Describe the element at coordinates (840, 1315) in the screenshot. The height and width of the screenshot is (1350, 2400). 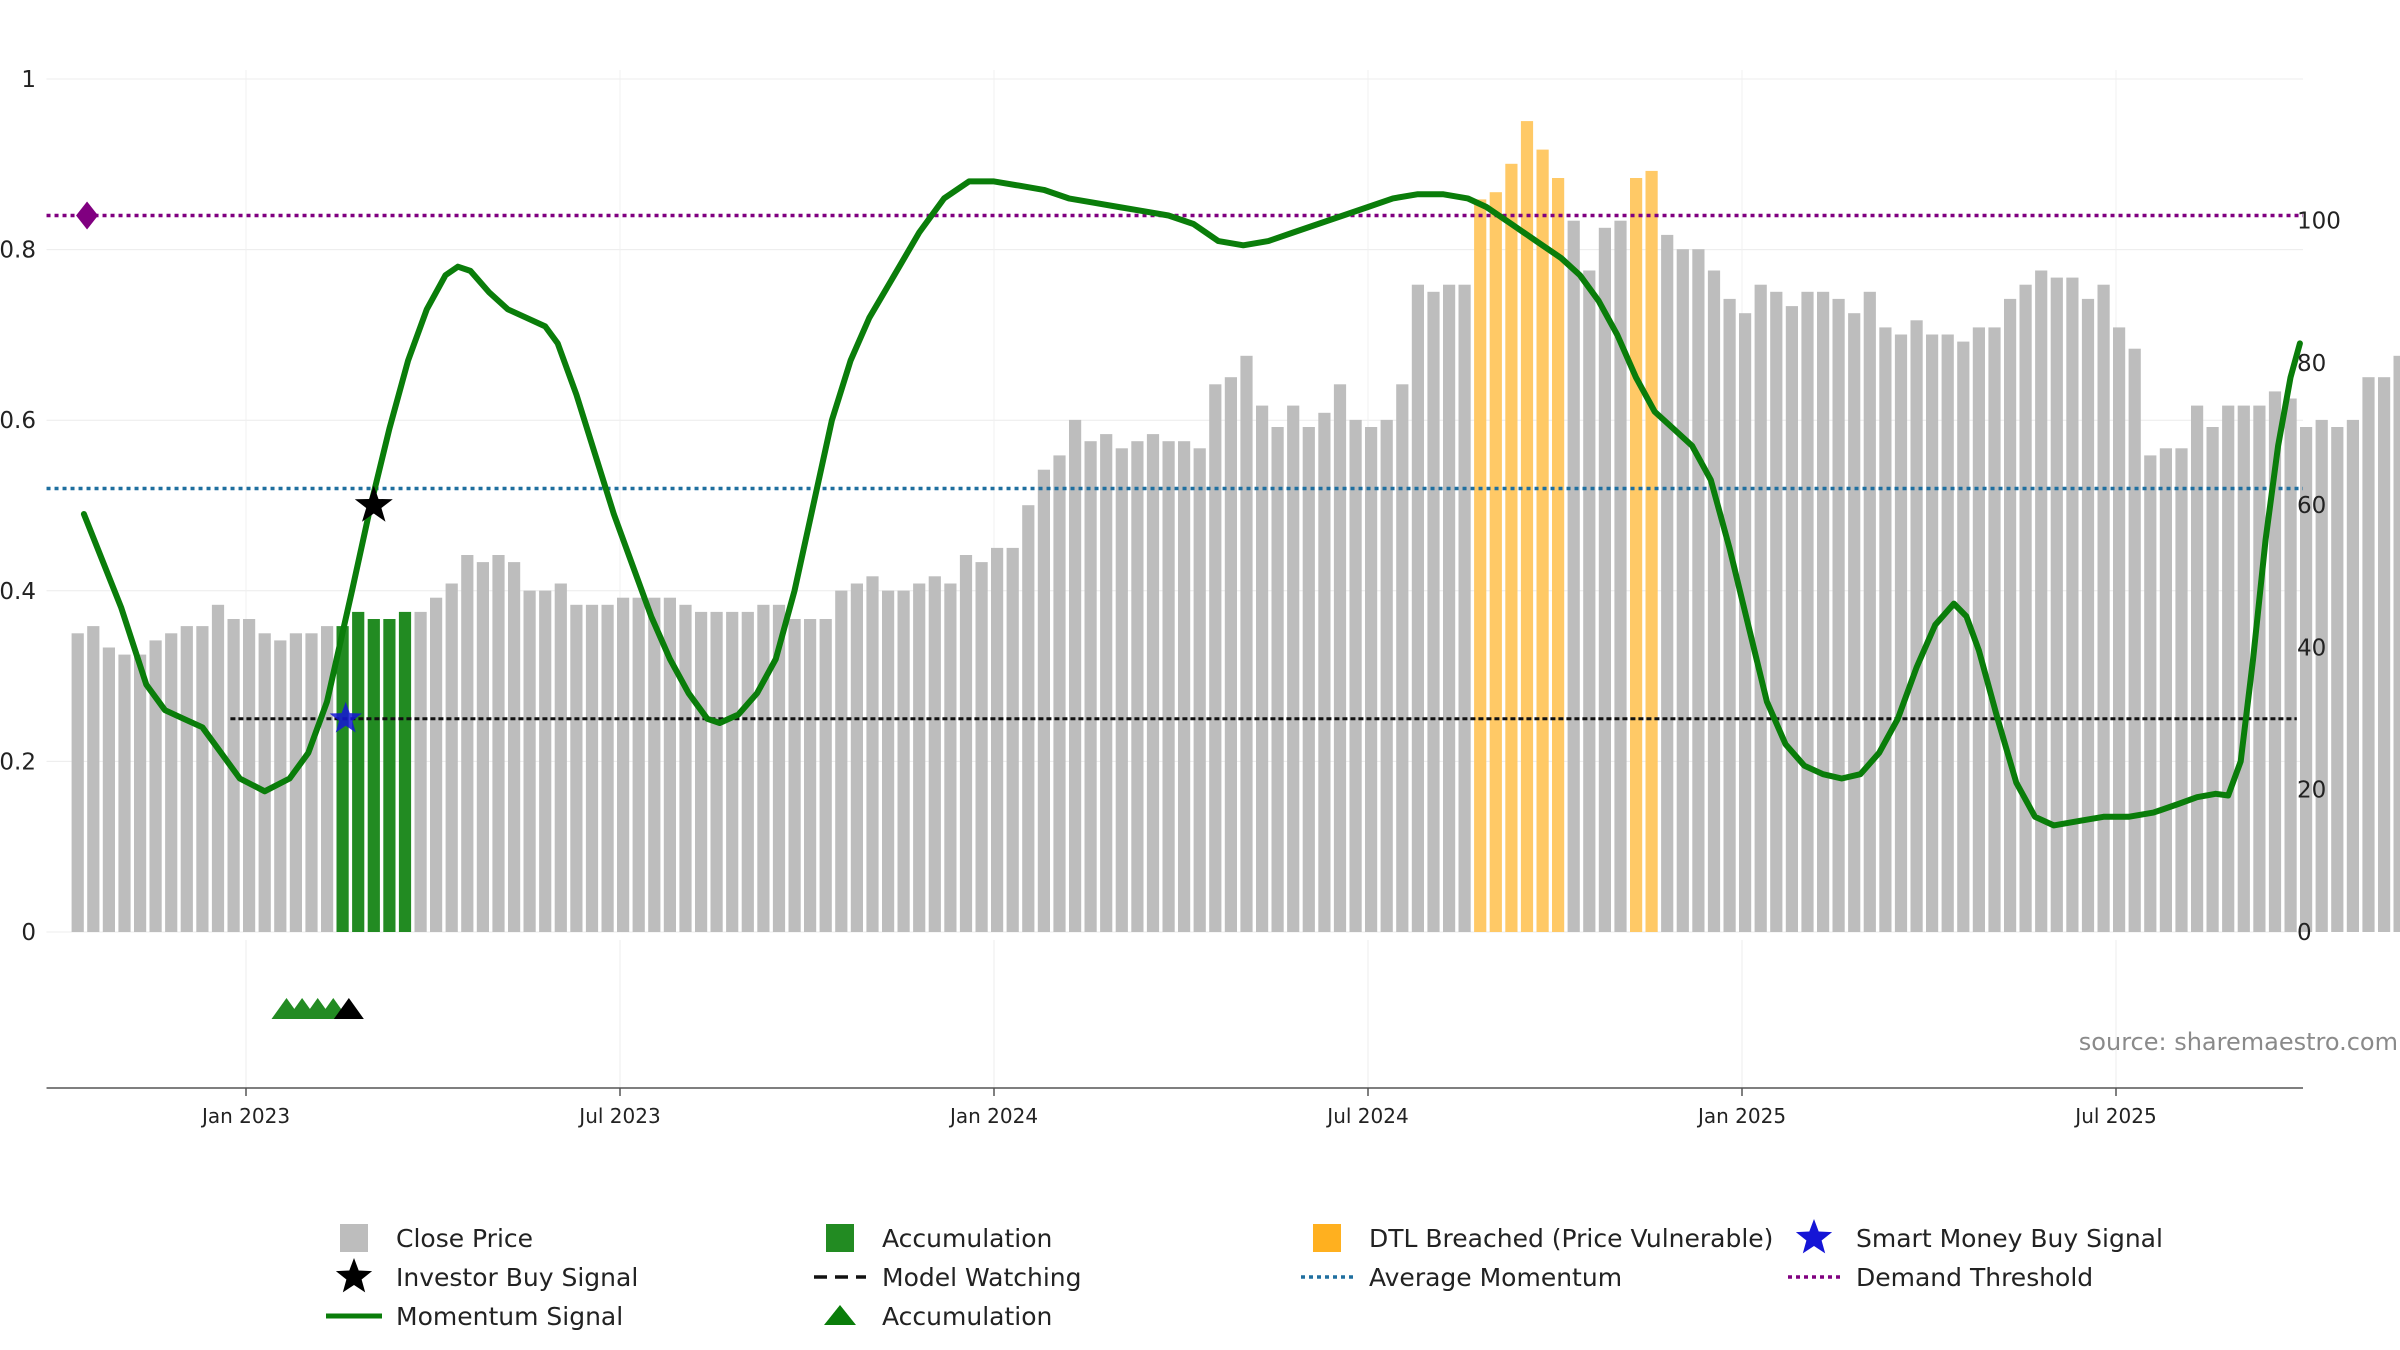
I see `legend-swatch-triangle` at that location.